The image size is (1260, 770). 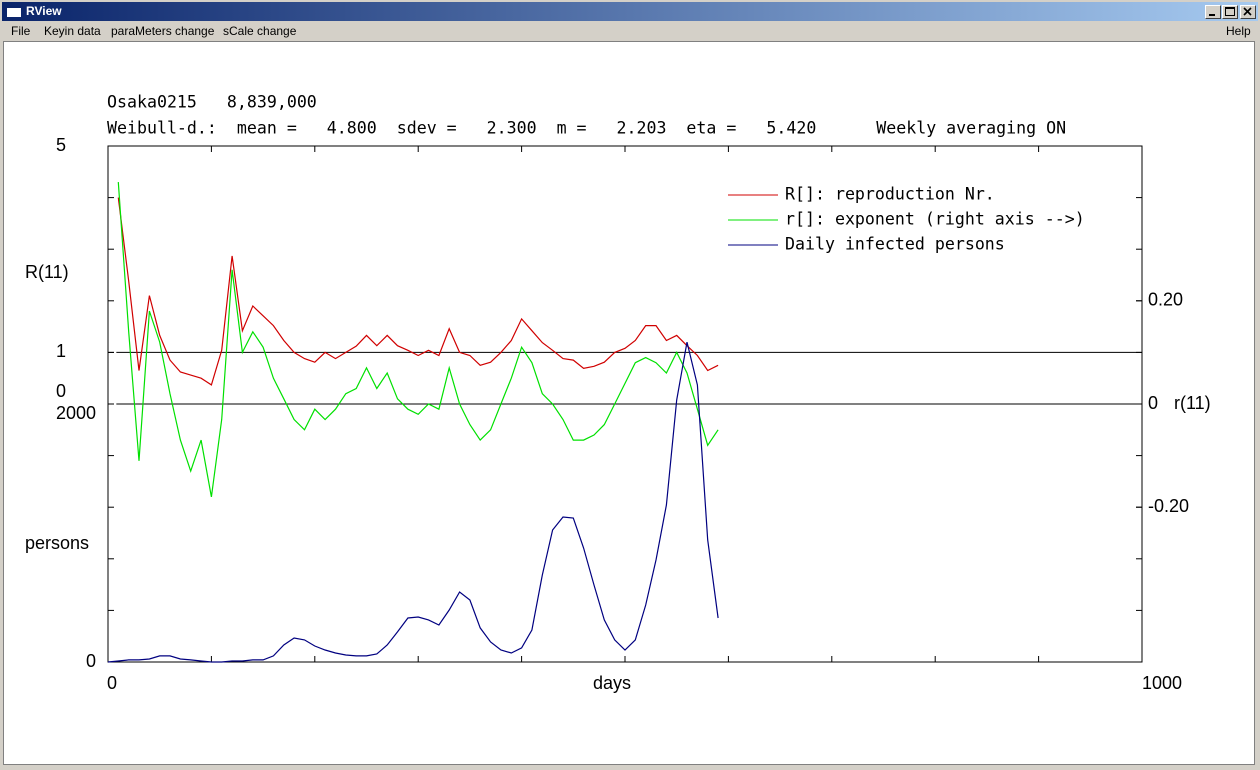 I want to click on x-axis-label: days, so click(x=612, y=683).